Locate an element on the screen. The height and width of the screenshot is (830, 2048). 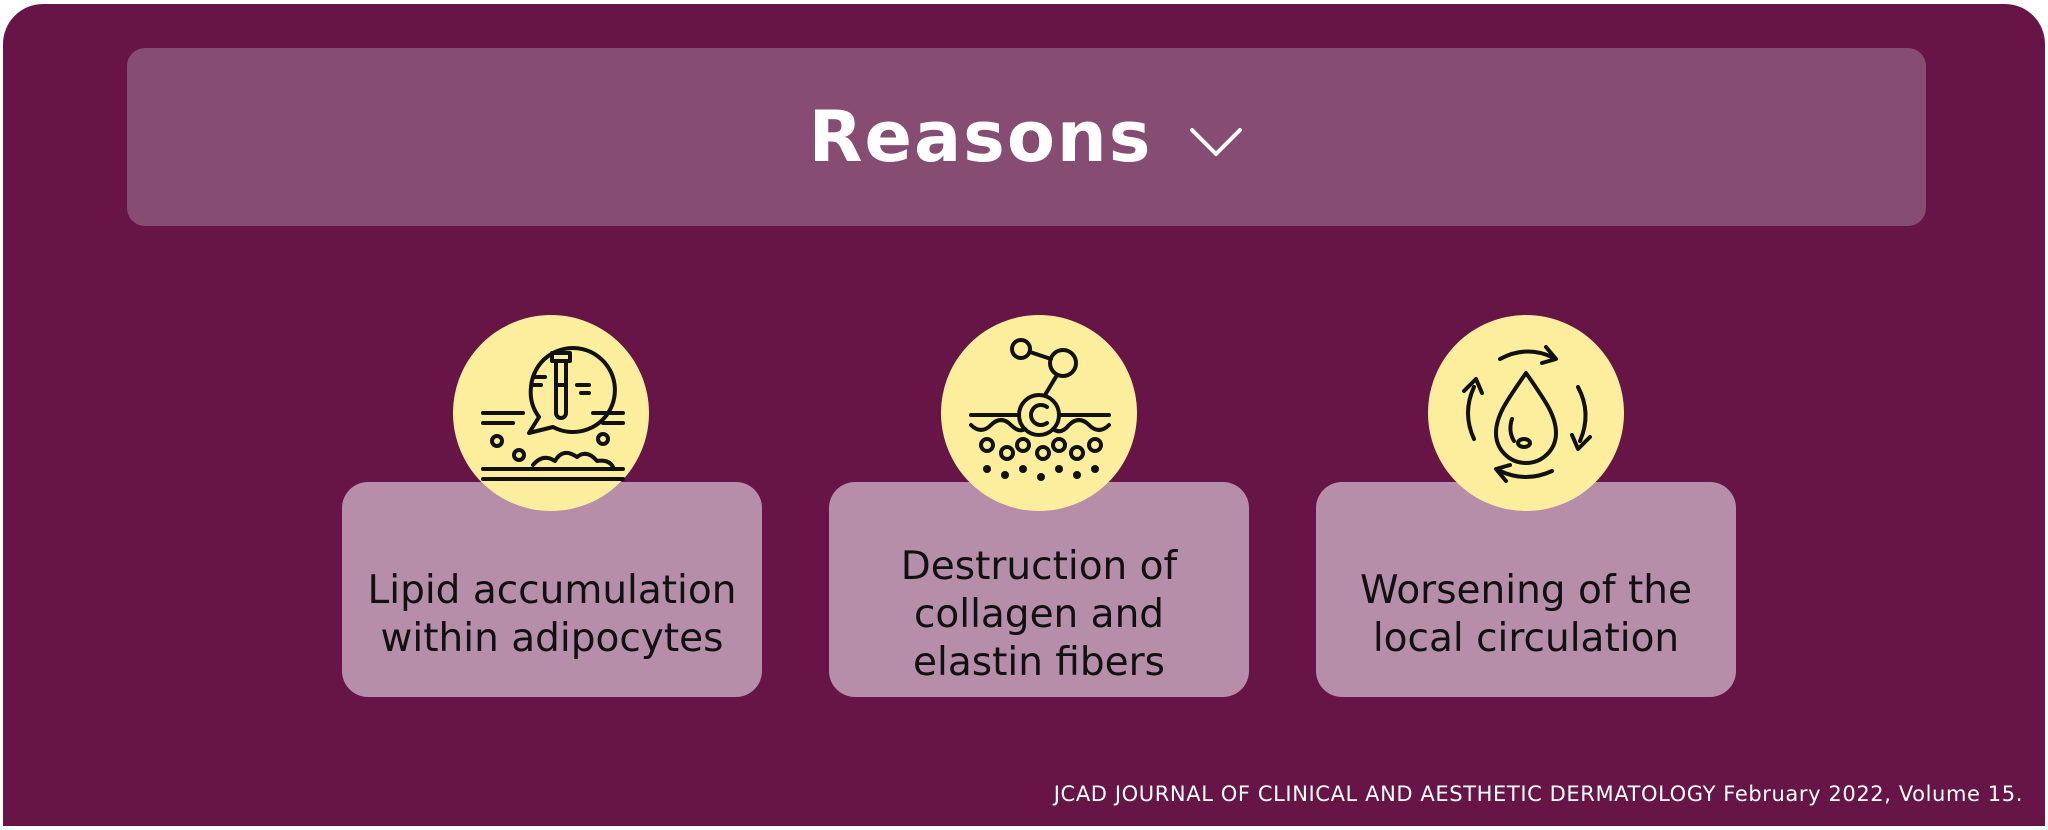
reason-card-lipid: Lipid accumulation within adipocytes is located at coordinates (552, 589).